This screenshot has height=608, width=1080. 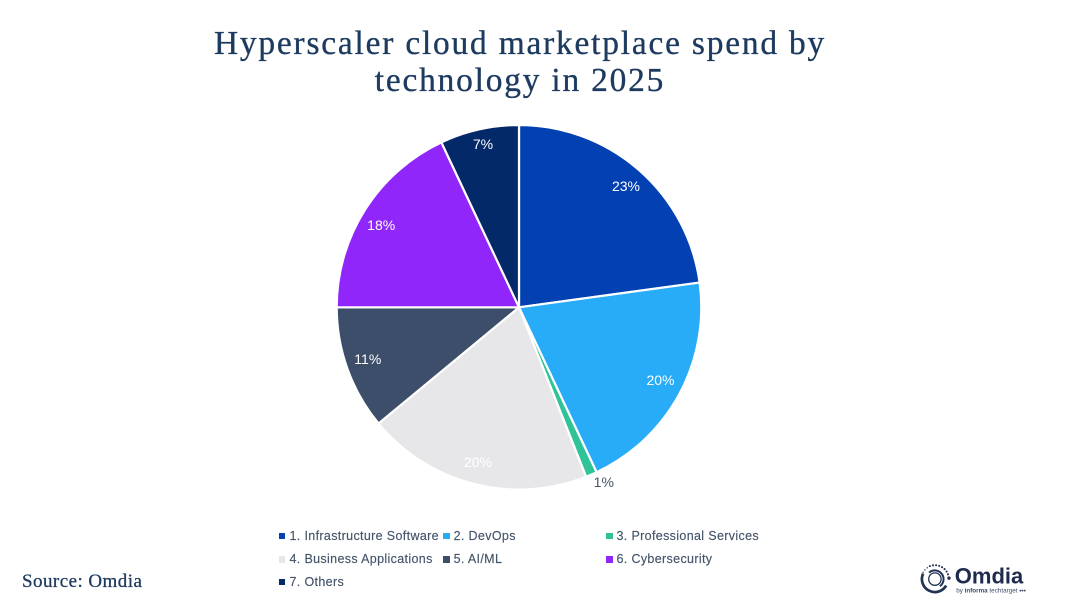 What do you see at coordinates (989, 576) in the screenshot?
I see `svg-text: Omdia` at bounding box center [989, 576].